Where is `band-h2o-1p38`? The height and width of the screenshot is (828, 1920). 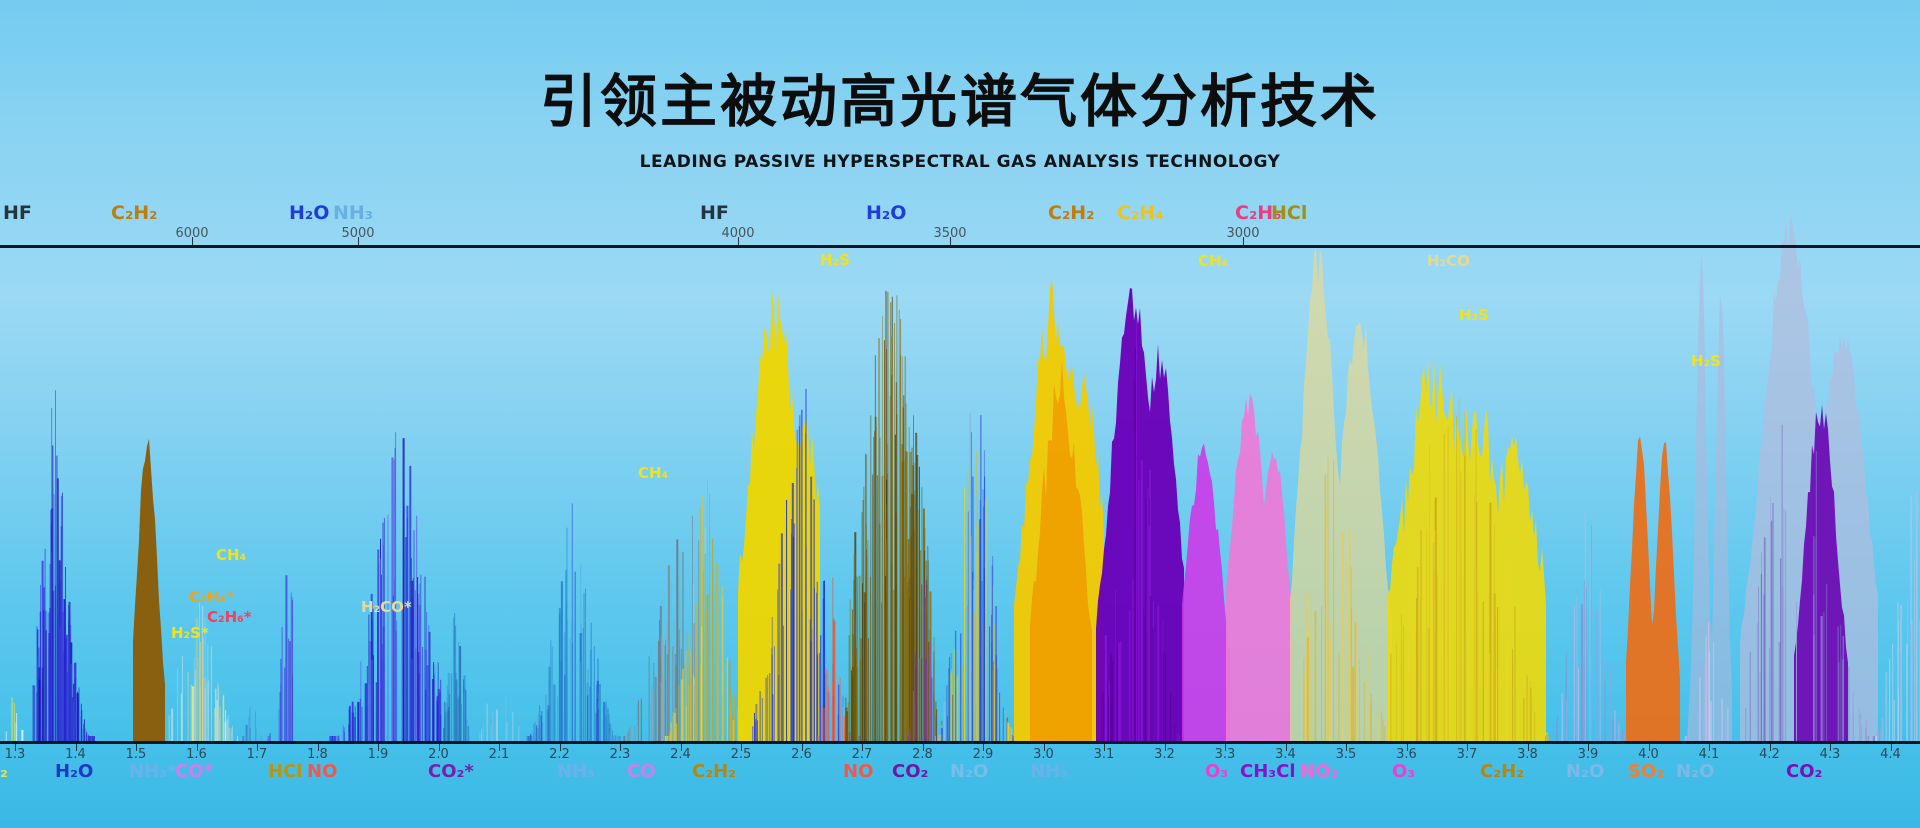
band-h2o-1p38 is located at coordinates (63, 566).